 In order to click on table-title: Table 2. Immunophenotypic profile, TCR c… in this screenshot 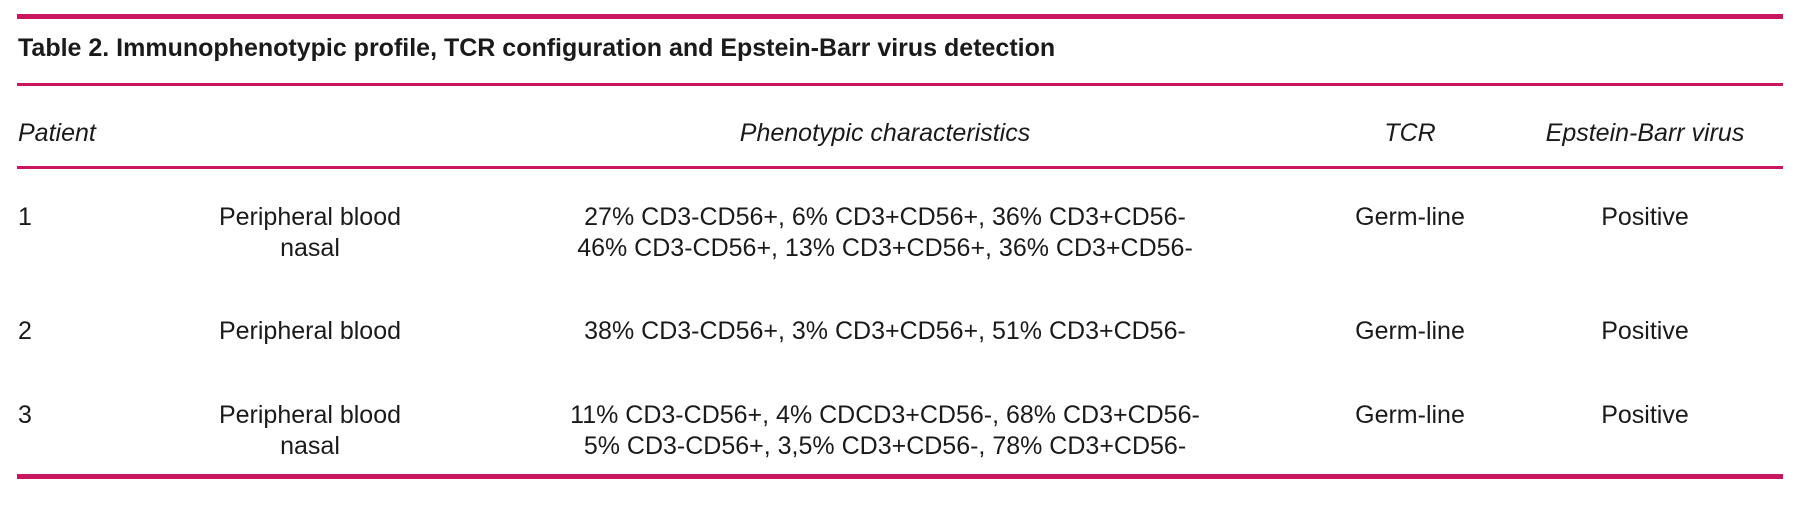, I will do `click(537, 48)`.